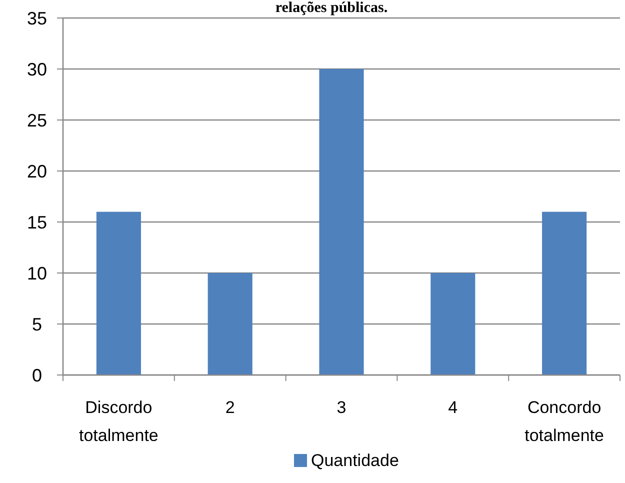 The image size is (625, 483). Describe the element at coordinates (37, 171) in the screenshot. I see `y-tick-label: 20` at that location.